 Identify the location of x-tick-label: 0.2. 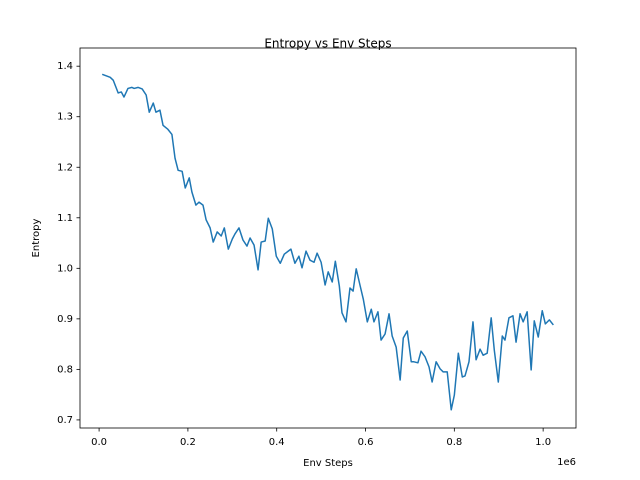
(188, 442).